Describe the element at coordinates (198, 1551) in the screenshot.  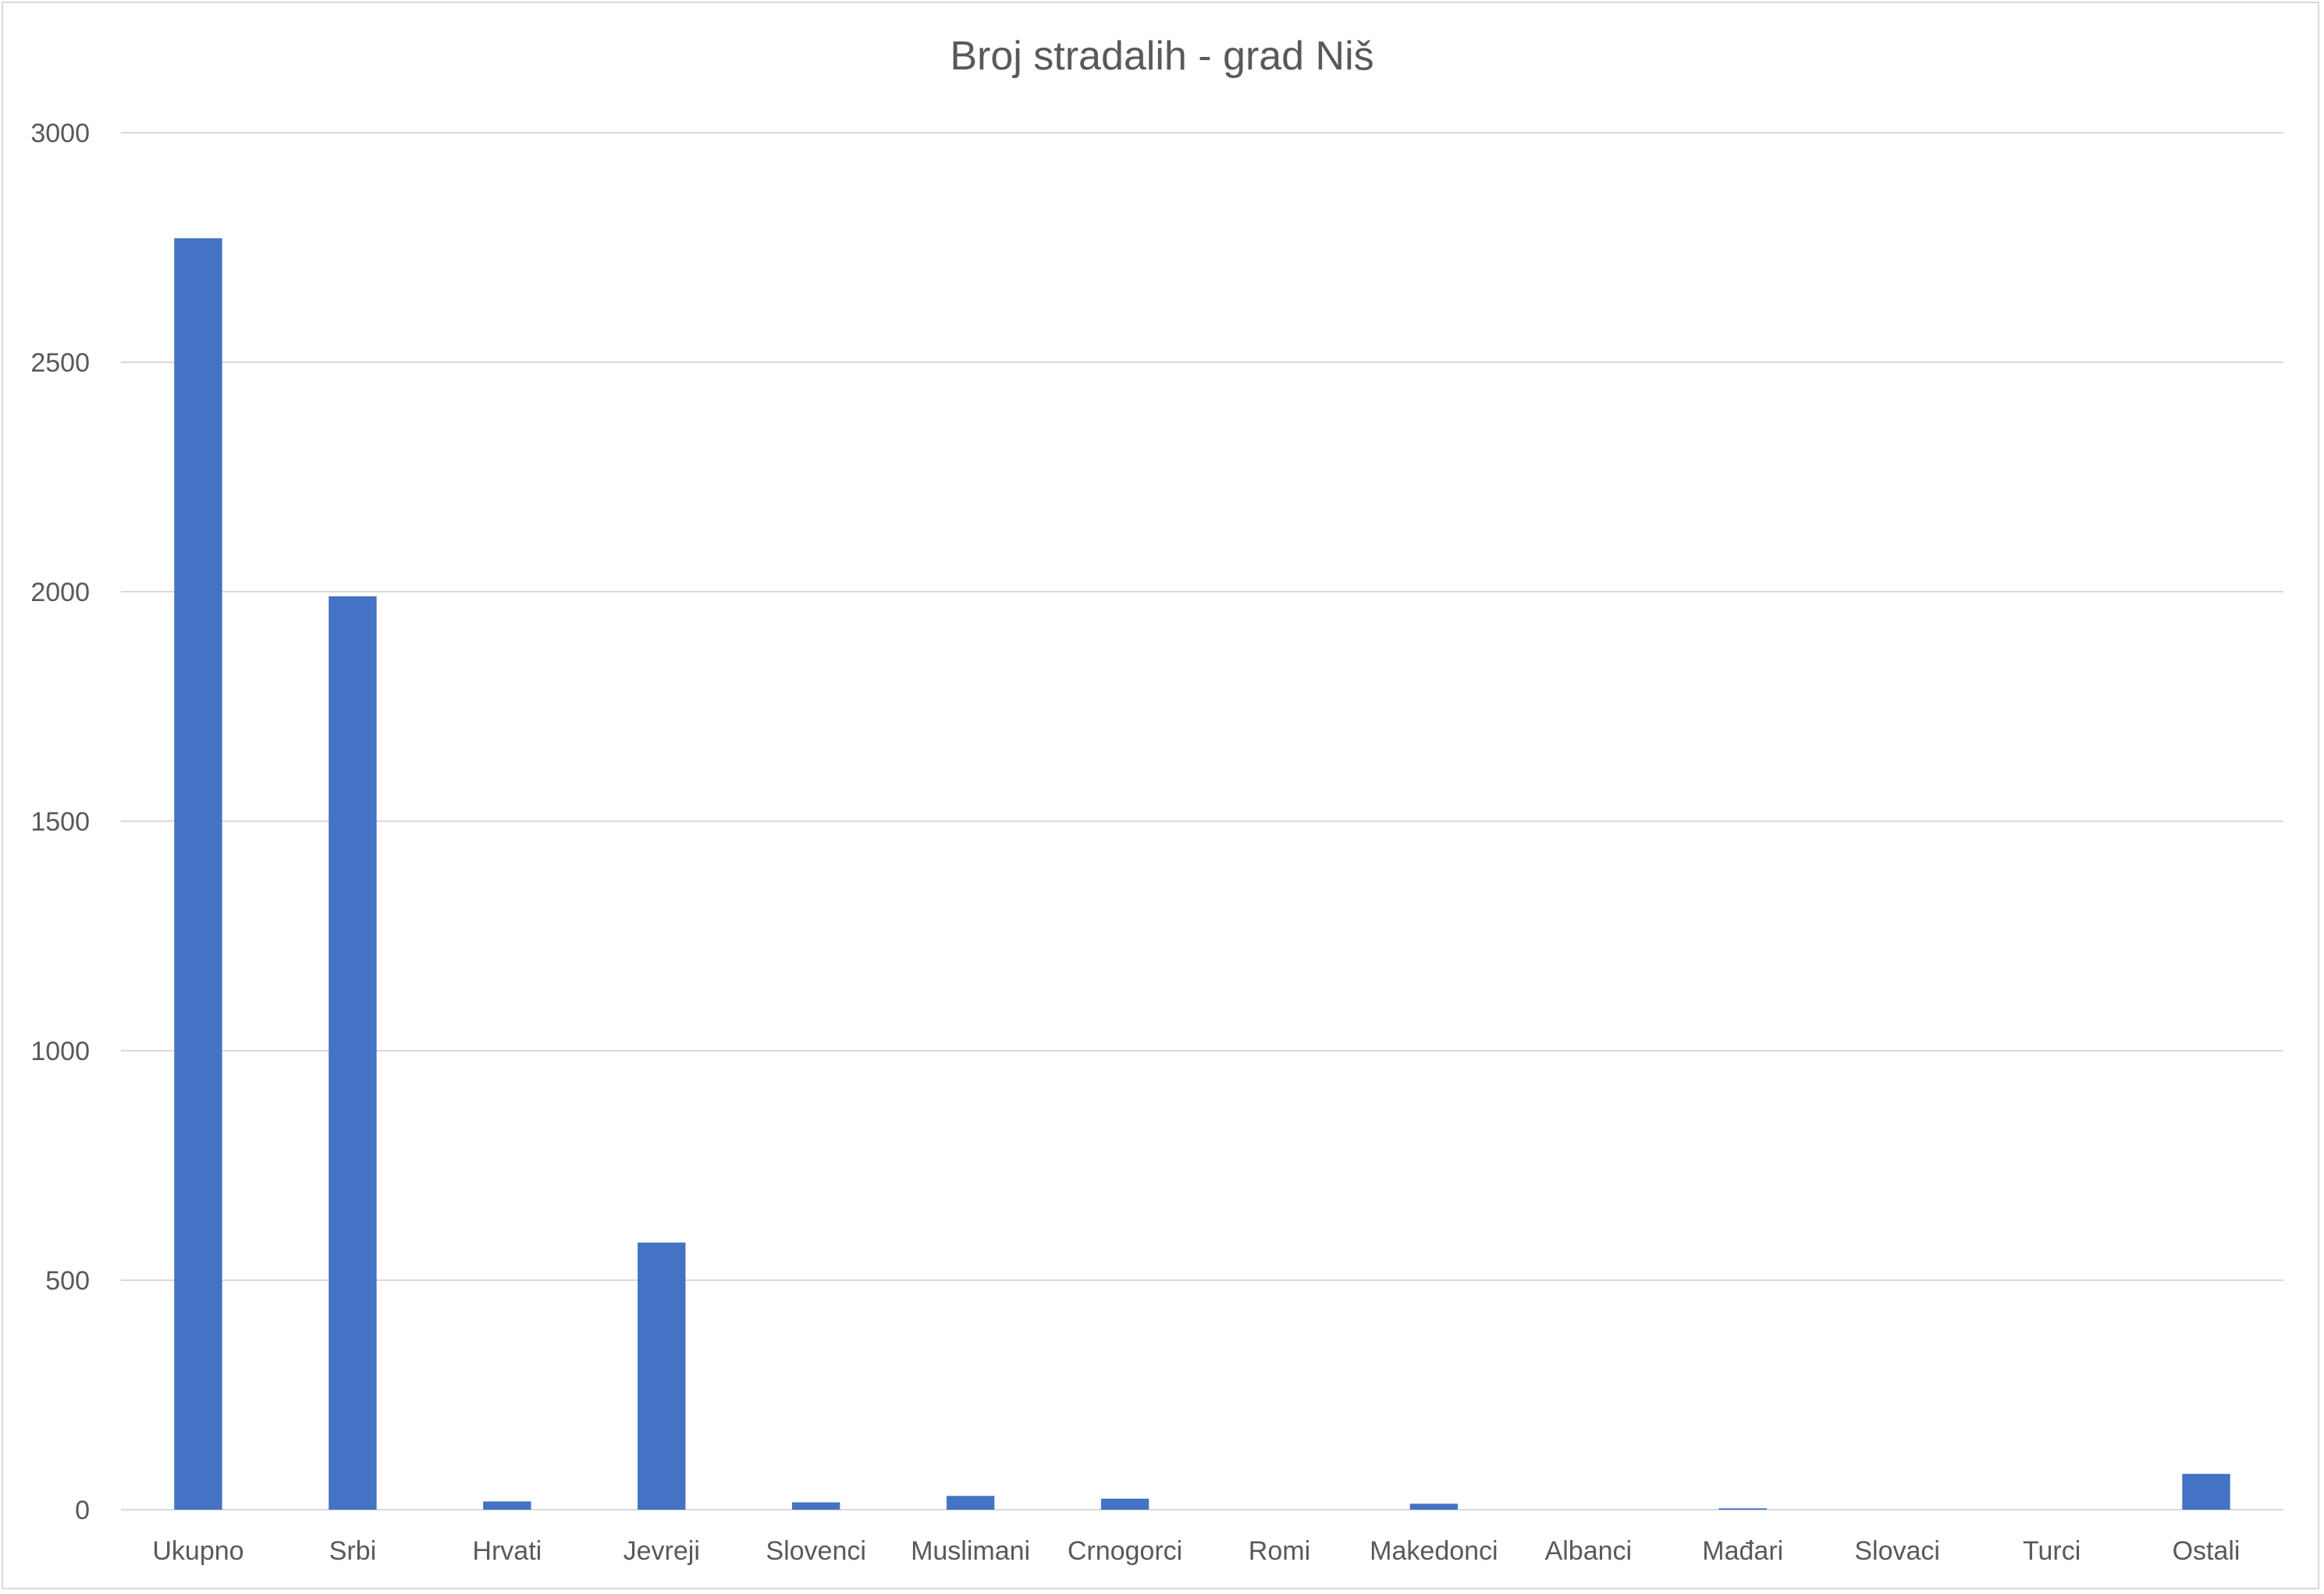
I see `x-tick-label: Ukupno` at that location.